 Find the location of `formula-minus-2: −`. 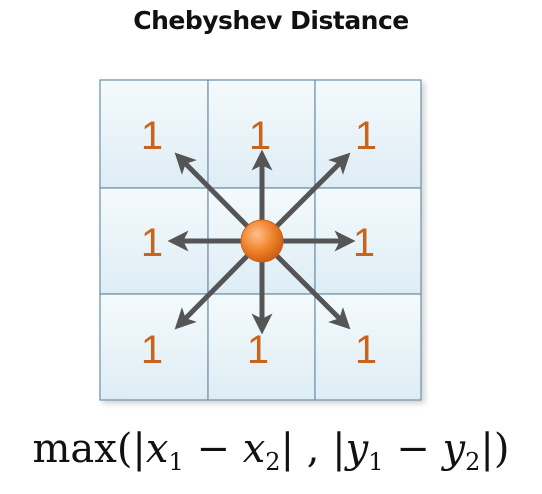

formula-minus-2: − is located at coordinates (413, 449).